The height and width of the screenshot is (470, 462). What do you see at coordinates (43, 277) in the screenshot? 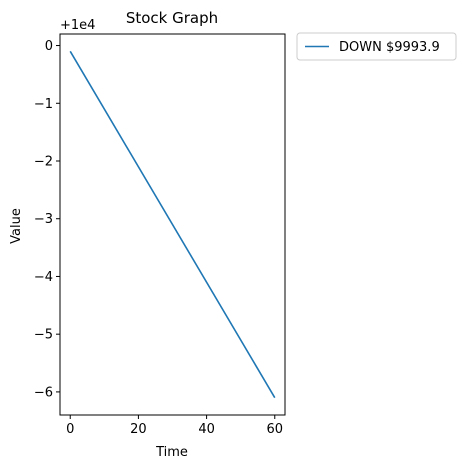
I see `y-tick-label: −4` at bounding box center [43, 277].